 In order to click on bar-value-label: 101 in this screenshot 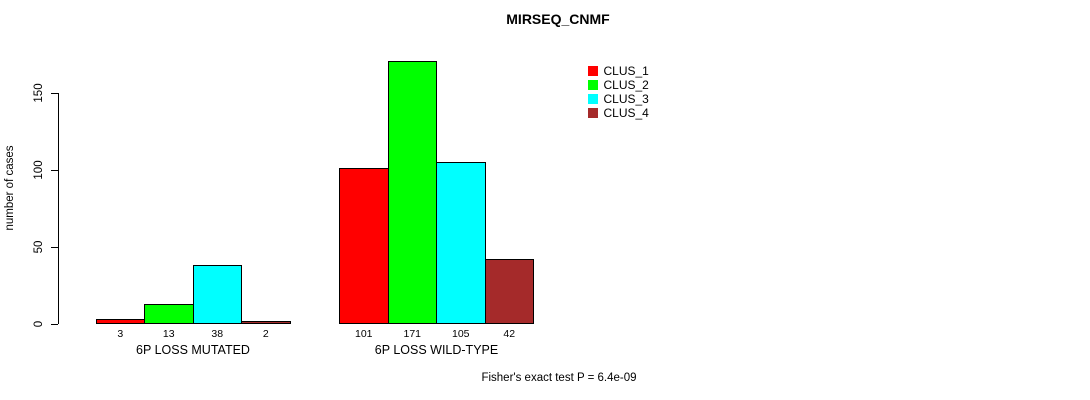, I will do `click(363, 334)`.